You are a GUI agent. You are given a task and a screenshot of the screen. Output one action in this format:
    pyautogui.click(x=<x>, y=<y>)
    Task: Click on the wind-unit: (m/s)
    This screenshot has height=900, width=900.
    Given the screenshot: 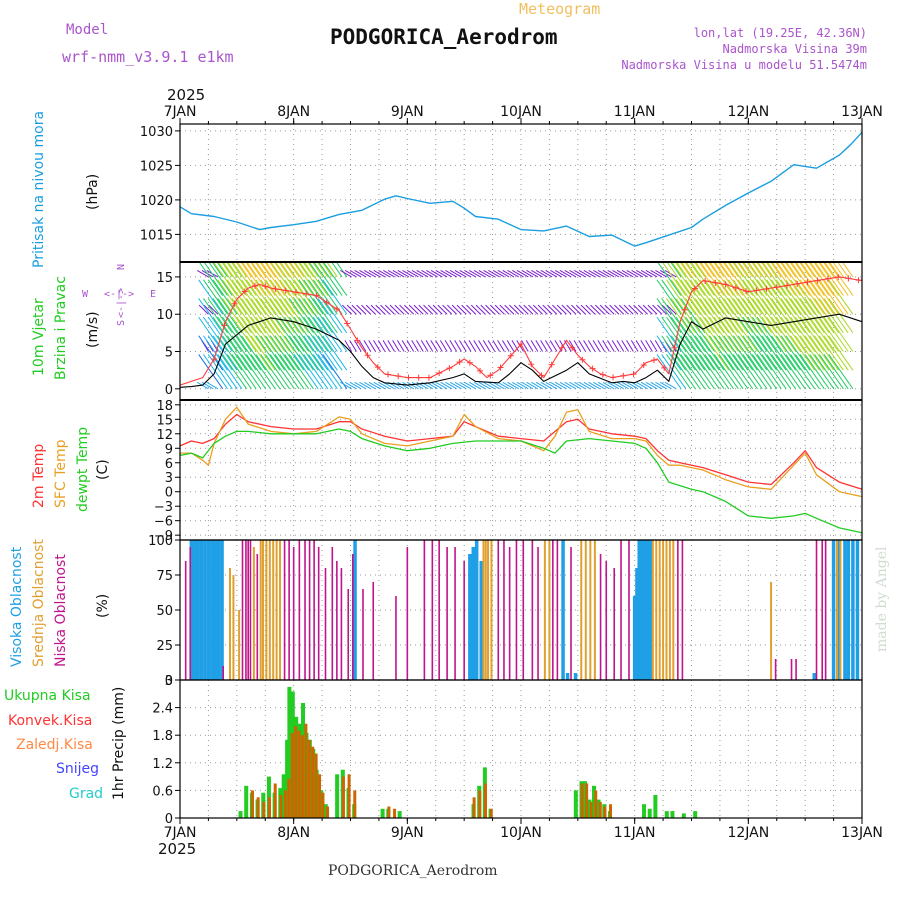 What is the action you would take?
    pyautogui.click(x=93, y=329)
    